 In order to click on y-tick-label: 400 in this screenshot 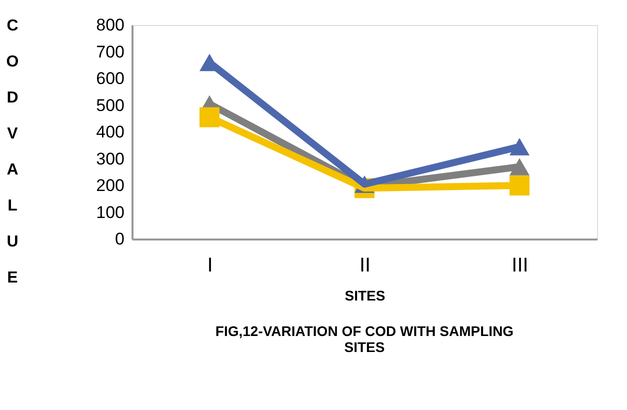, I will do `click(110, 132)`.